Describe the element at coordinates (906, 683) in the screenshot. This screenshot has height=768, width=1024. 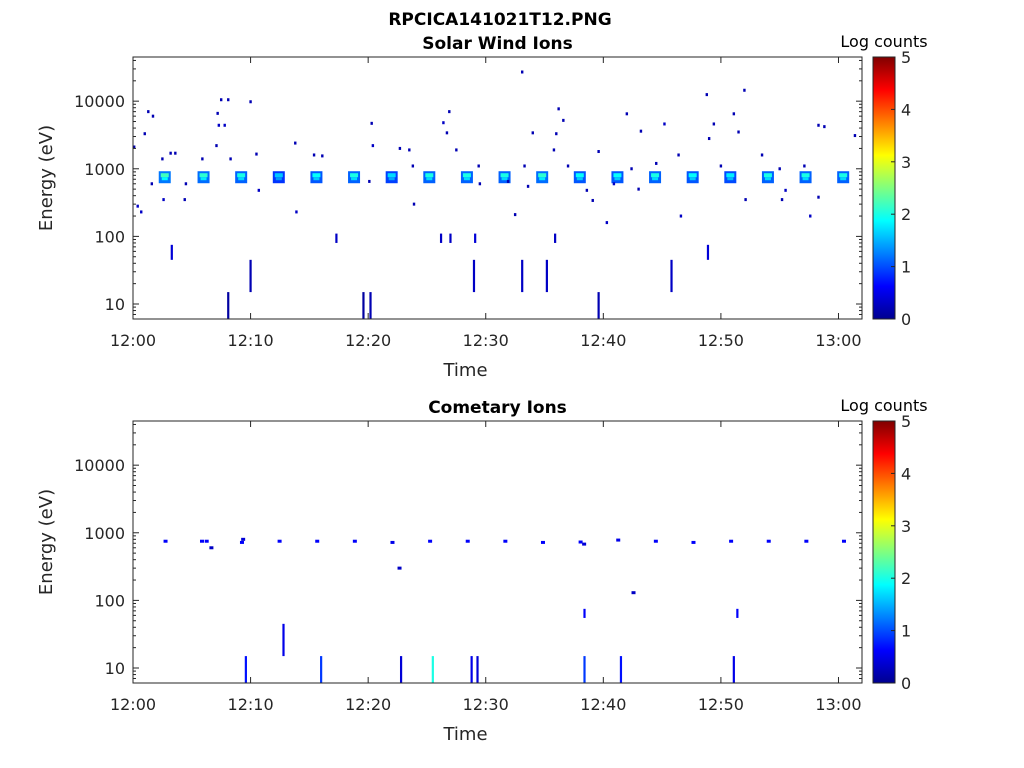
I see `colorbar-tick-label: 0` at that location.